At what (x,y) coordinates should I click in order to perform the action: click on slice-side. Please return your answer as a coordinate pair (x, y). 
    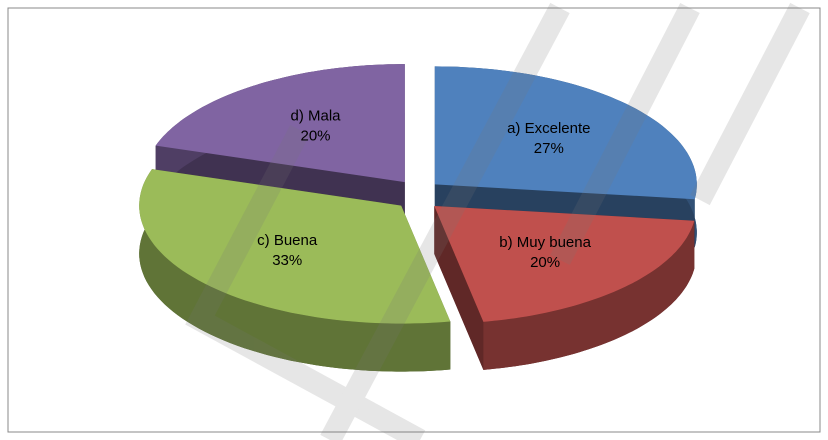
    Looking at the image, I should click on (589, 295).